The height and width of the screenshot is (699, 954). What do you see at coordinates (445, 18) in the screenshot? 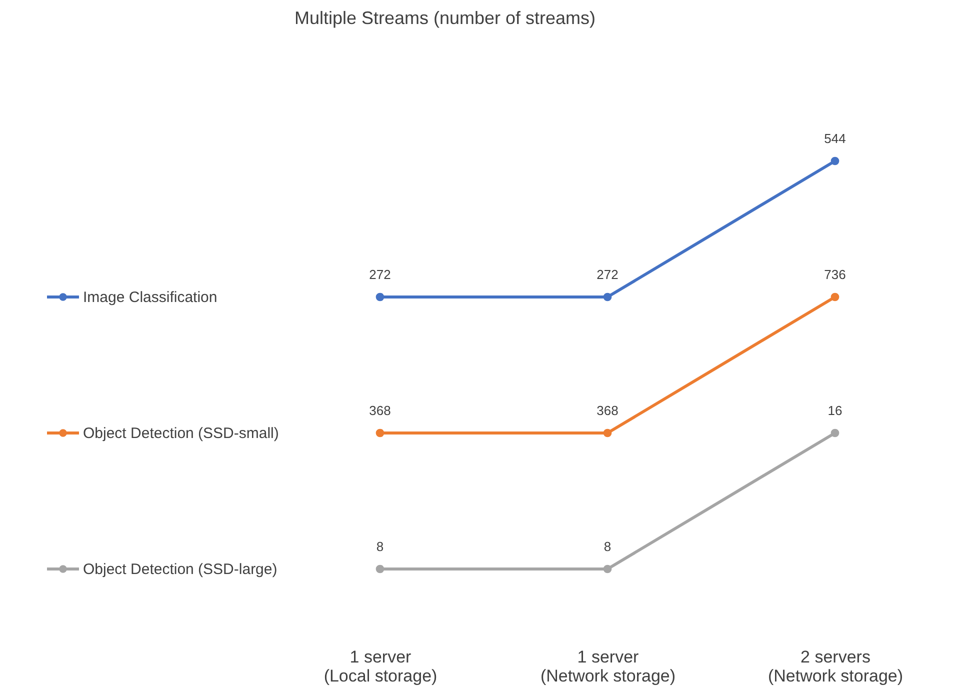
I see `chart-title: Multiple Streams (number of streams)` at bounding box center [445, 18].